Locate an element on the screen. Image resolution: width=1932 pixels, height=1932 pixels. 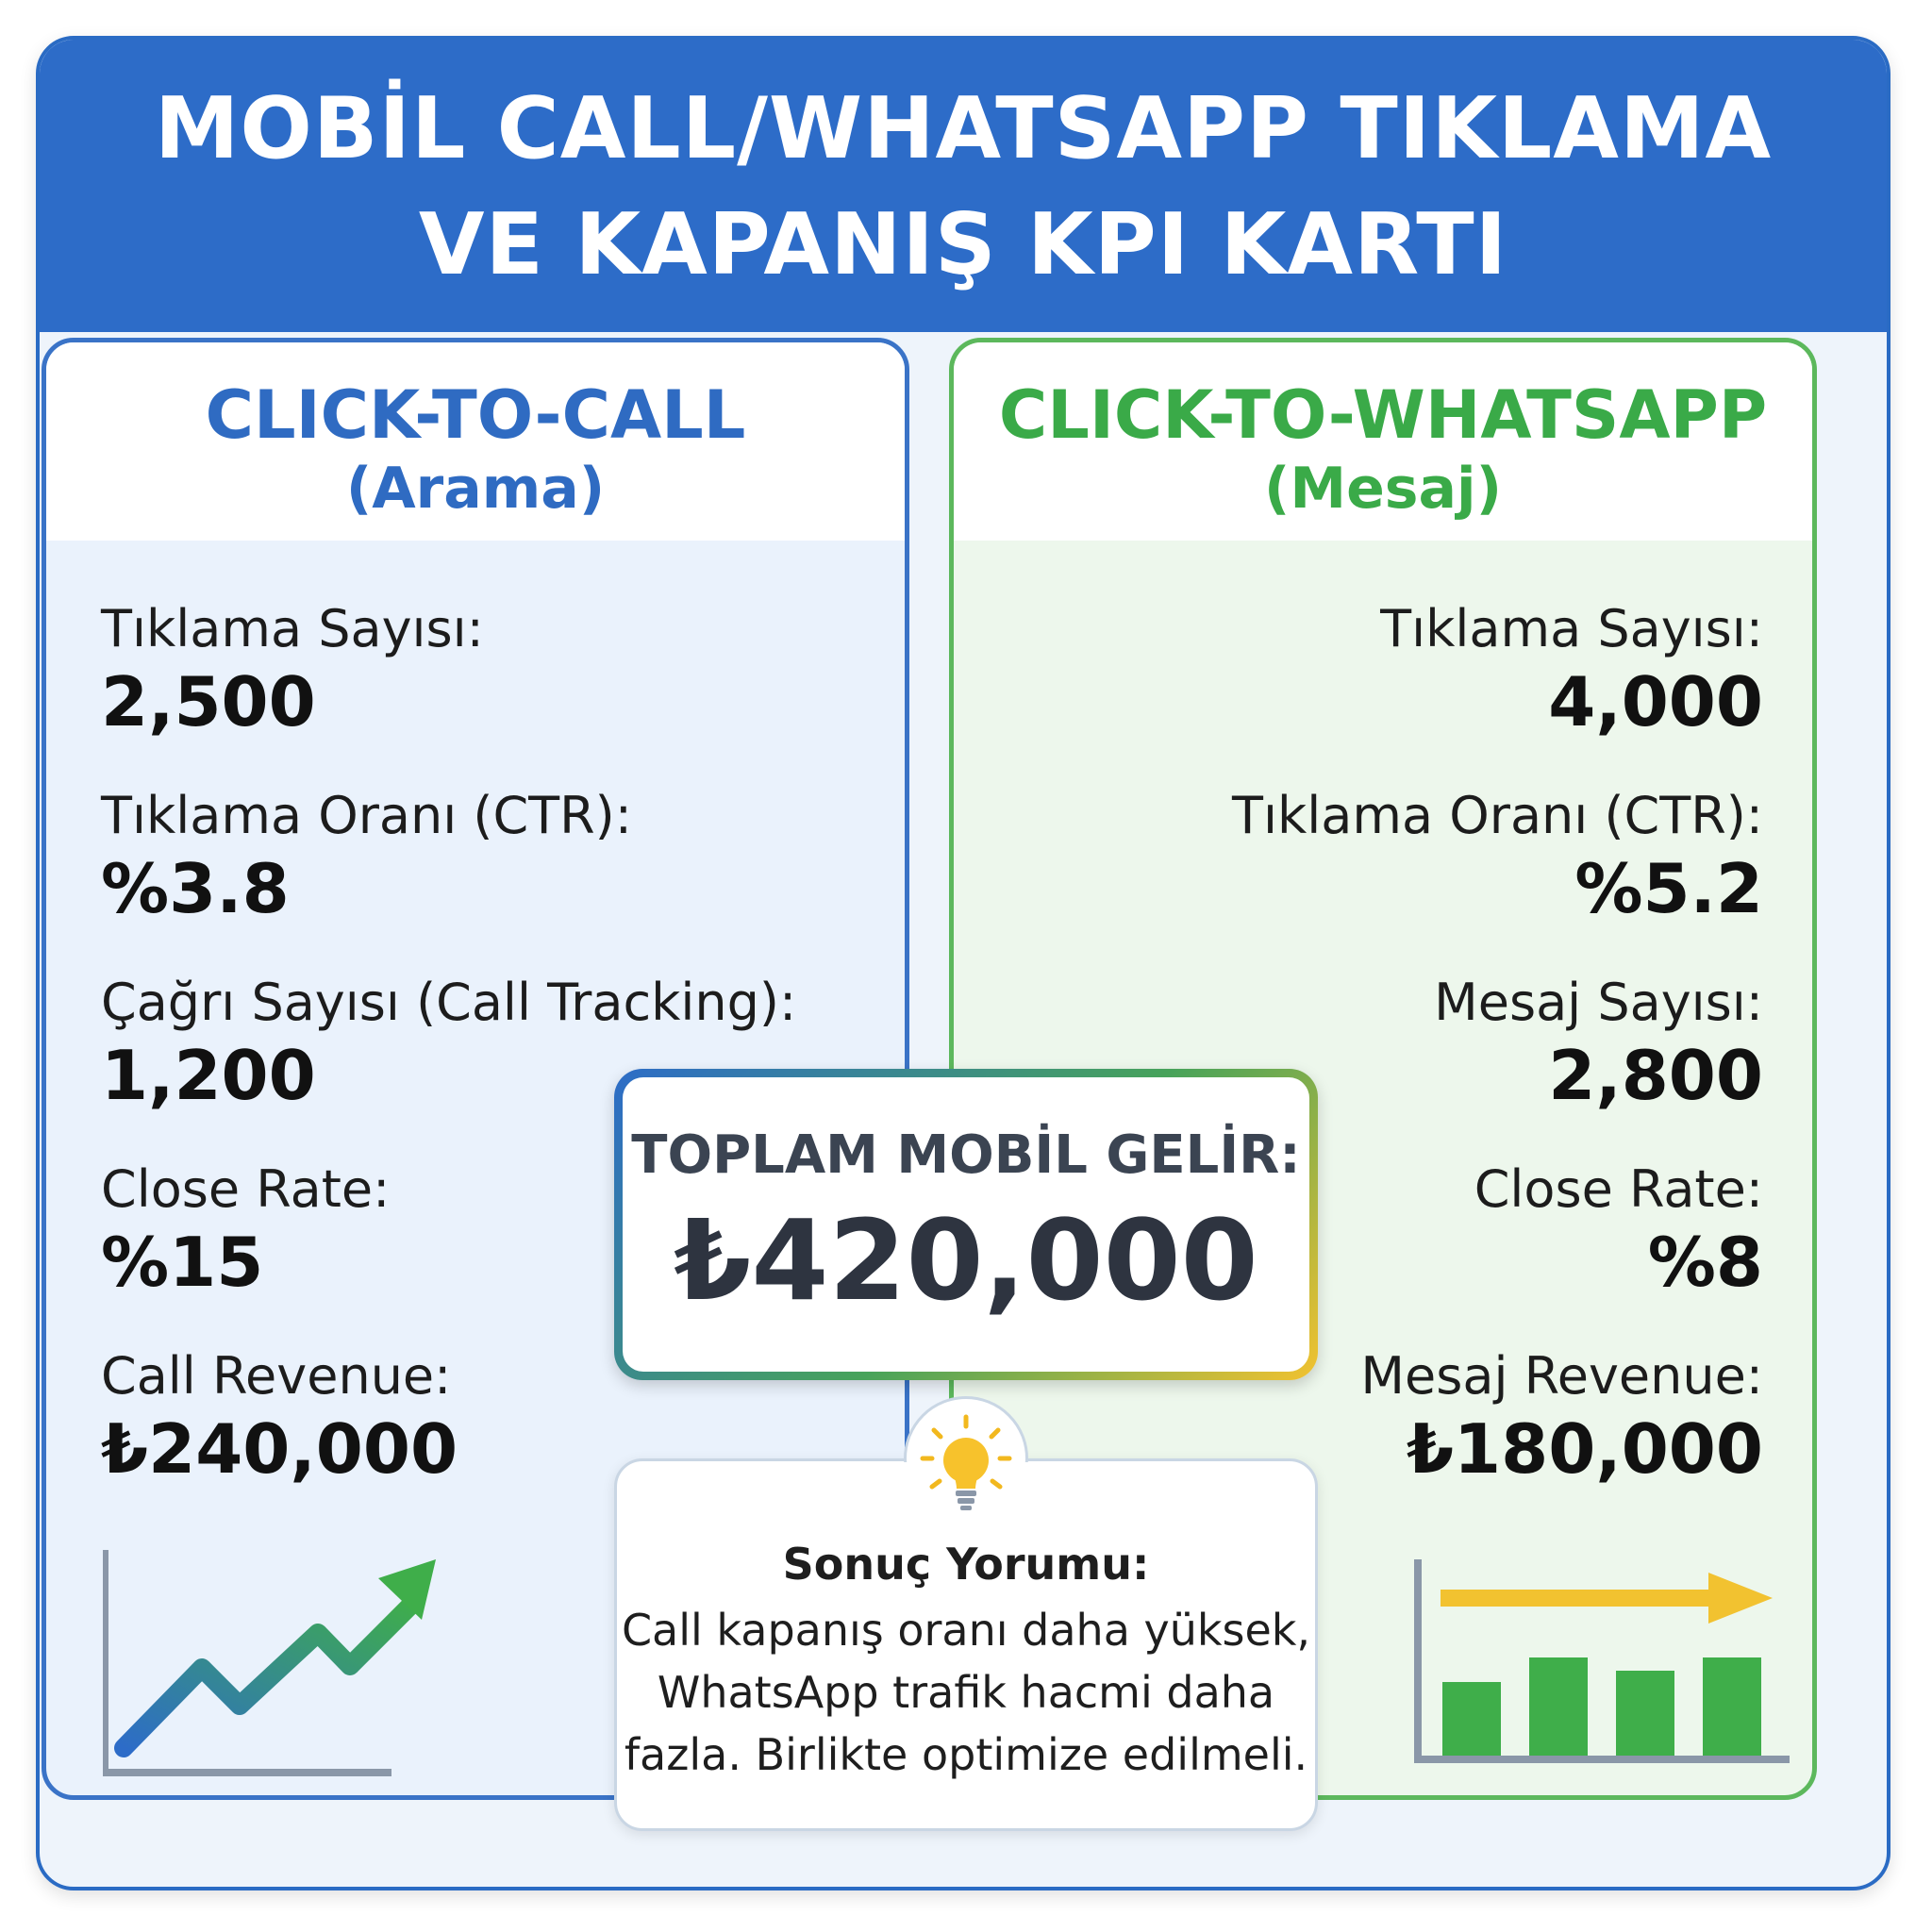
call-panel-title: CLICK-TO-CALL is located at coordinates (475, 415).